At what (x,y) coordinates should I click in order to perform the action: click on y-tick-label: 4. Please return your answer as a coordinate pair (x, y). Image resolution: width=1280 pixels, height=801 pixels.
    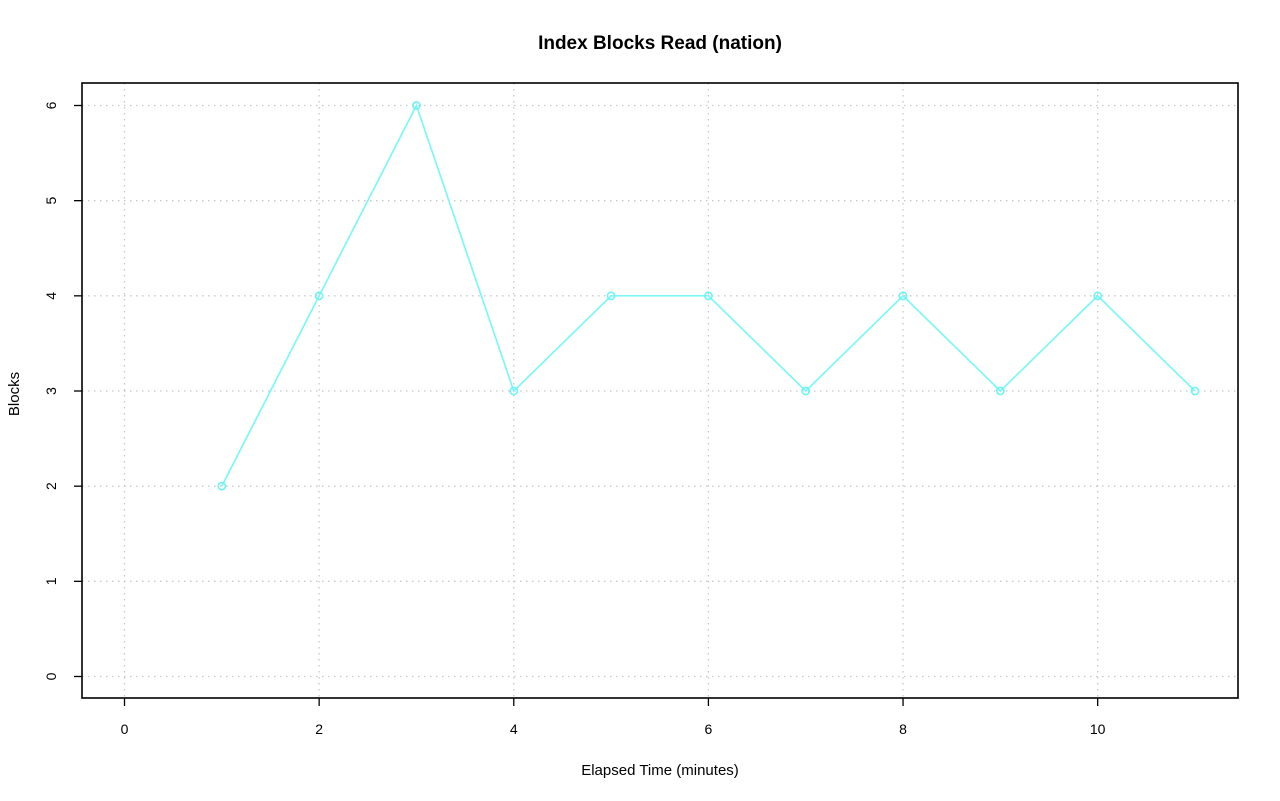
    Looking at the image, I should click on (51, 296).